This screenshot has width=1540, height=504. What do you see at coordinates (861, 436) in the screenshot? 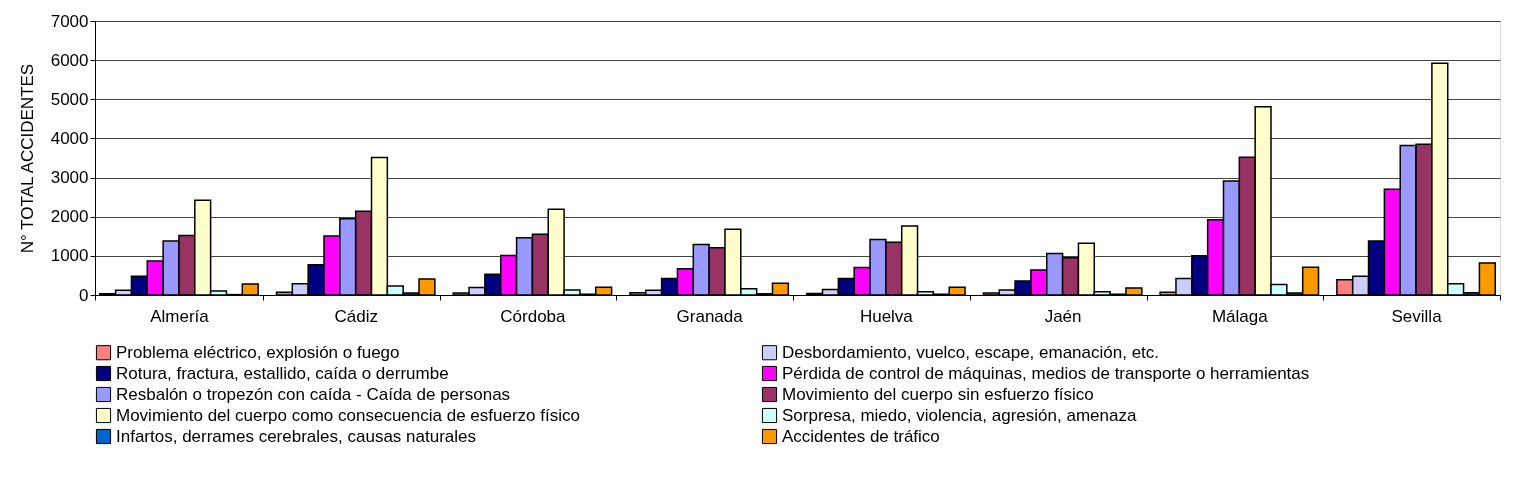
I see `legend-label: Accidentes de tráfico` at bounding box center [861, 436].